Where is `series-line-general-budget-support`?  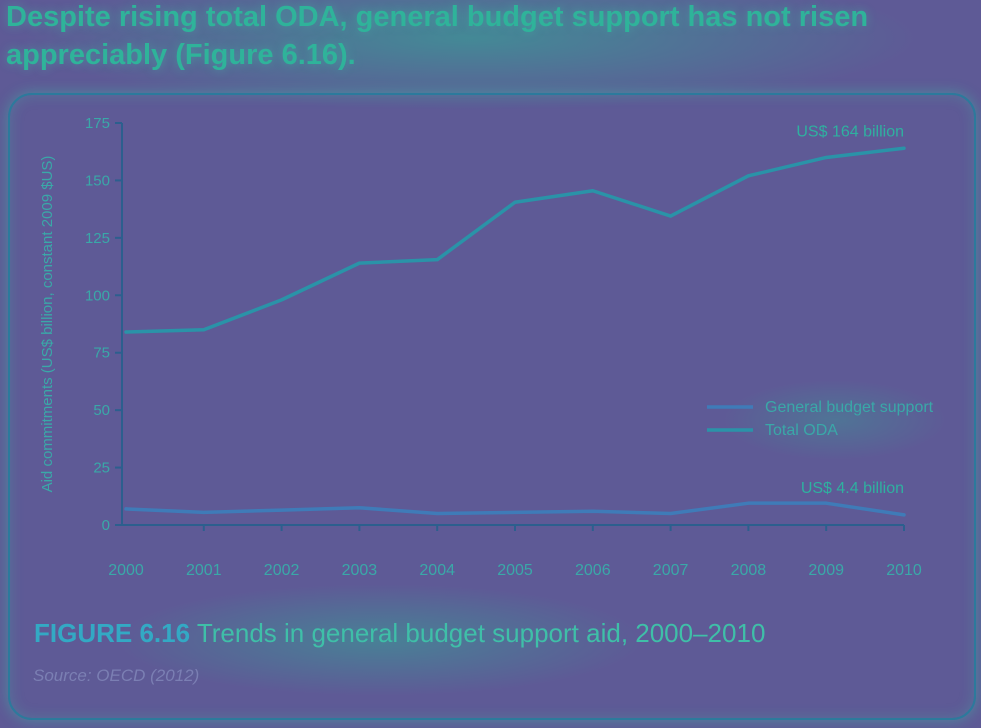 series-line-general-budget-support is located at coordinates (515, 509).